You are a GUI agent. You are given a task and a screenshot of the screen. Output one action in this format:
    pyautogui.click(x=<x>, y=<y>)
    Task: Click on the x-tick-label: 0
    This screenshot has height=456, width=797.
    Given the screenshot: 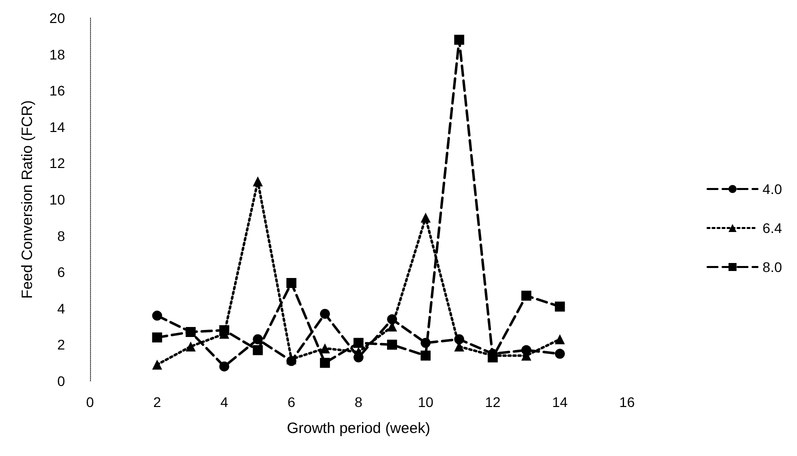 What is the action you would take?
    pyautogui.click(x=90, y=402)
    